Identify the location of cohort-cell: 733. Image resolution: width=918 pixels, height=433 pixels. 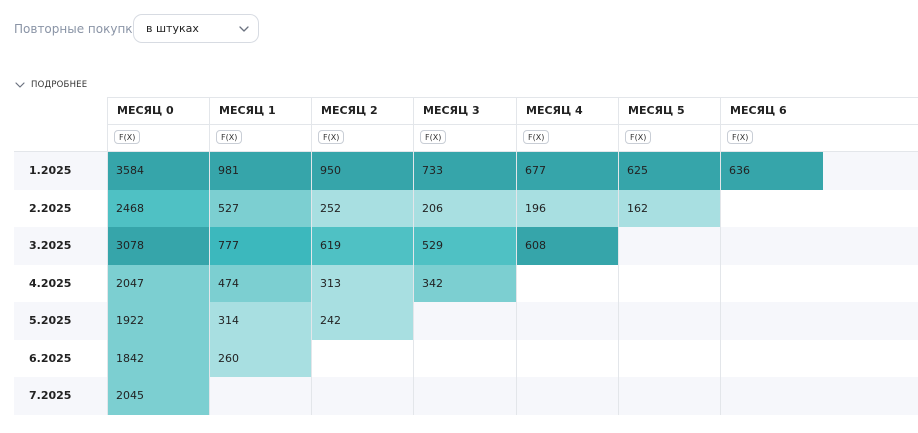
(465, 171).